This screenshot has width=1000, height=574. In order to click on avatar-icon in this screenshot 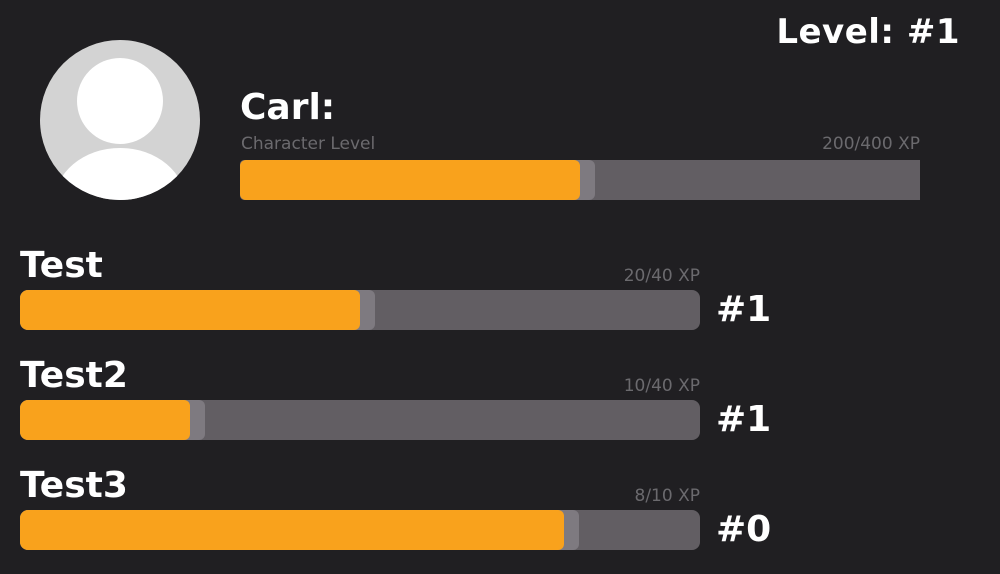, I will do `click(120, 120)`.